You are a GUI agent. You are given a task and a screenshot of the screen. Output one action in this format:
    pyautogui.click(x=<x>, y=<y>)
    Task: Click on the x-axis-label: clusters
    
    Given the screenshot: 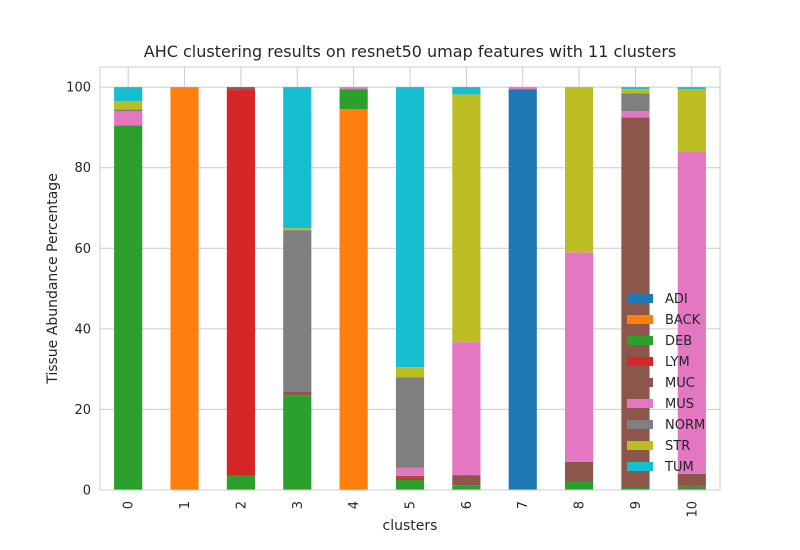 What is the action you would take?
    pyautogui.click(x=410, y=526)
    